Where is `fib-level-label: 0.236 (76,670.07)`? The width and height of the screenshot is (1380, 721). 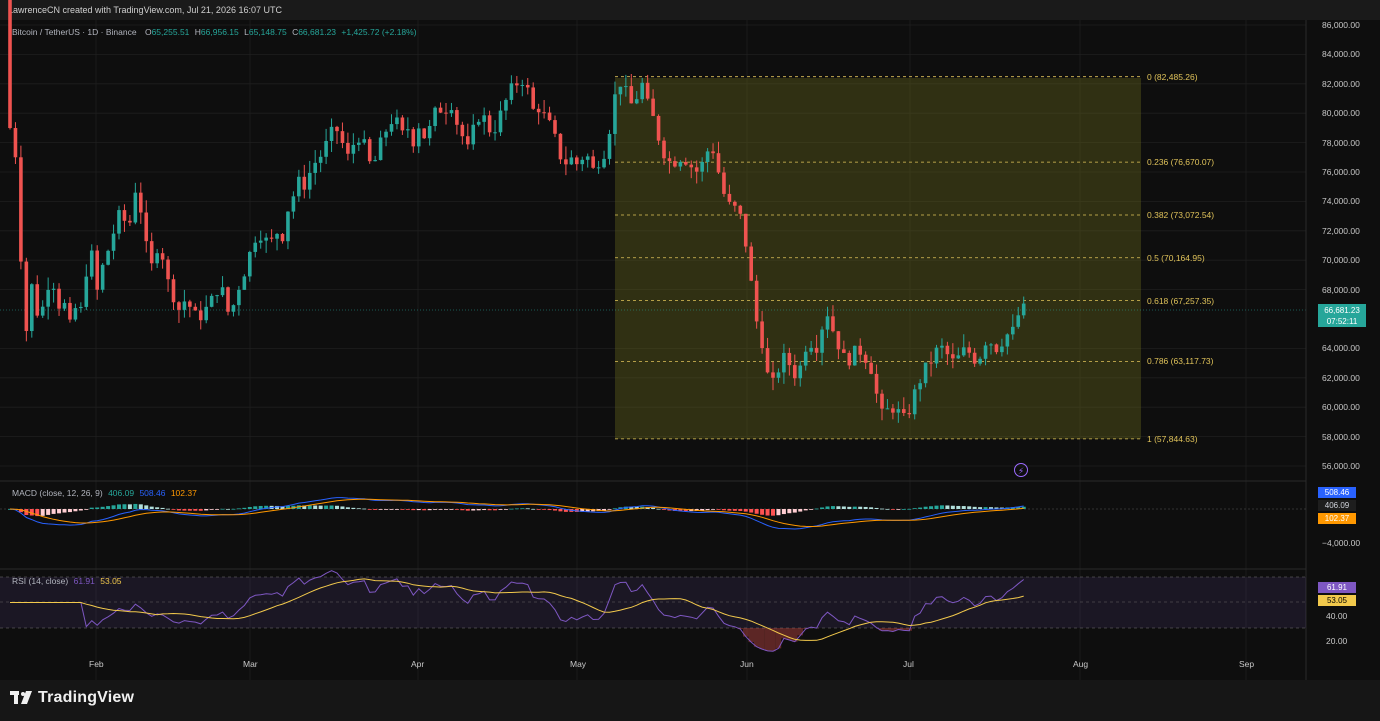 fib-level-label: 0.236 (76,670.07) is located at coordinates (1181, 162).